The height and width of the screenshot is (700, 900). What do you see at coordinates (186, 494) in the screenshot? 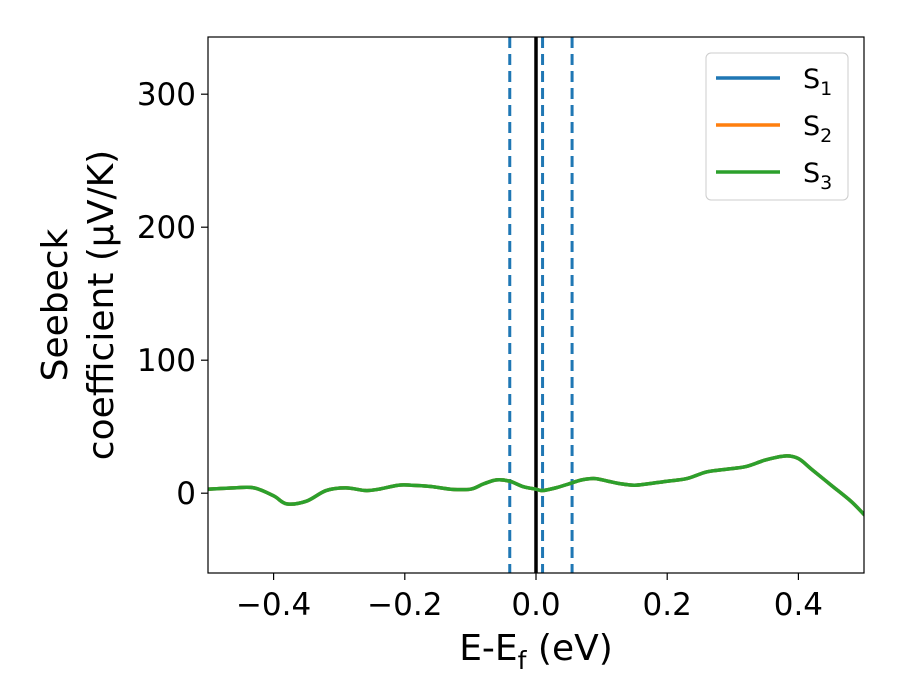
I see `y-tick-label: 0` at bounding box center [186, 494].